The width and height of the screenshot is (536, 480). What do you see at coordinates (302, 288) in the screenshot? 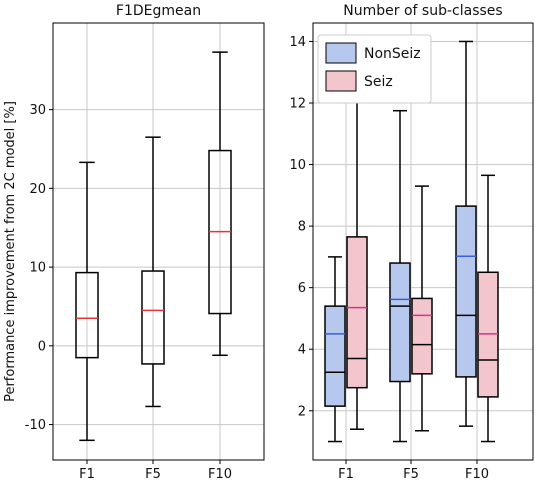
I see `y-tick-label: 6` at bounding box center [302, 288].